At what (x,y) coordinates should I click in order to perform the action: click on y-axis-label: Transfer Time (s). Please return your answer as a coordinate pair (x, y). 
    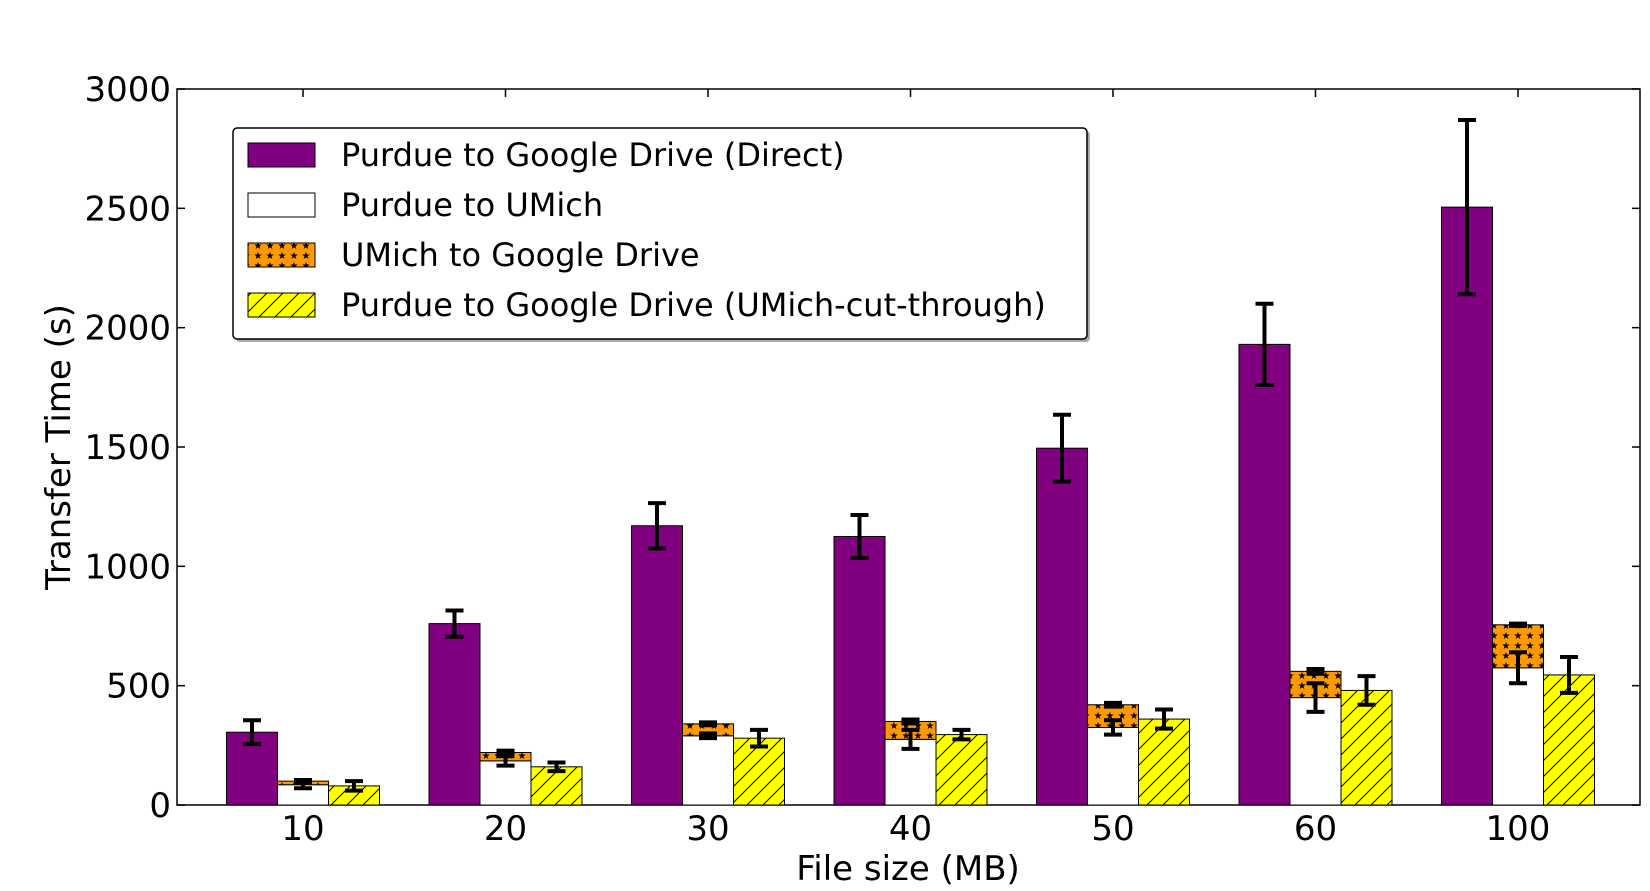
    Looking at the image, I should click on (59, 447).